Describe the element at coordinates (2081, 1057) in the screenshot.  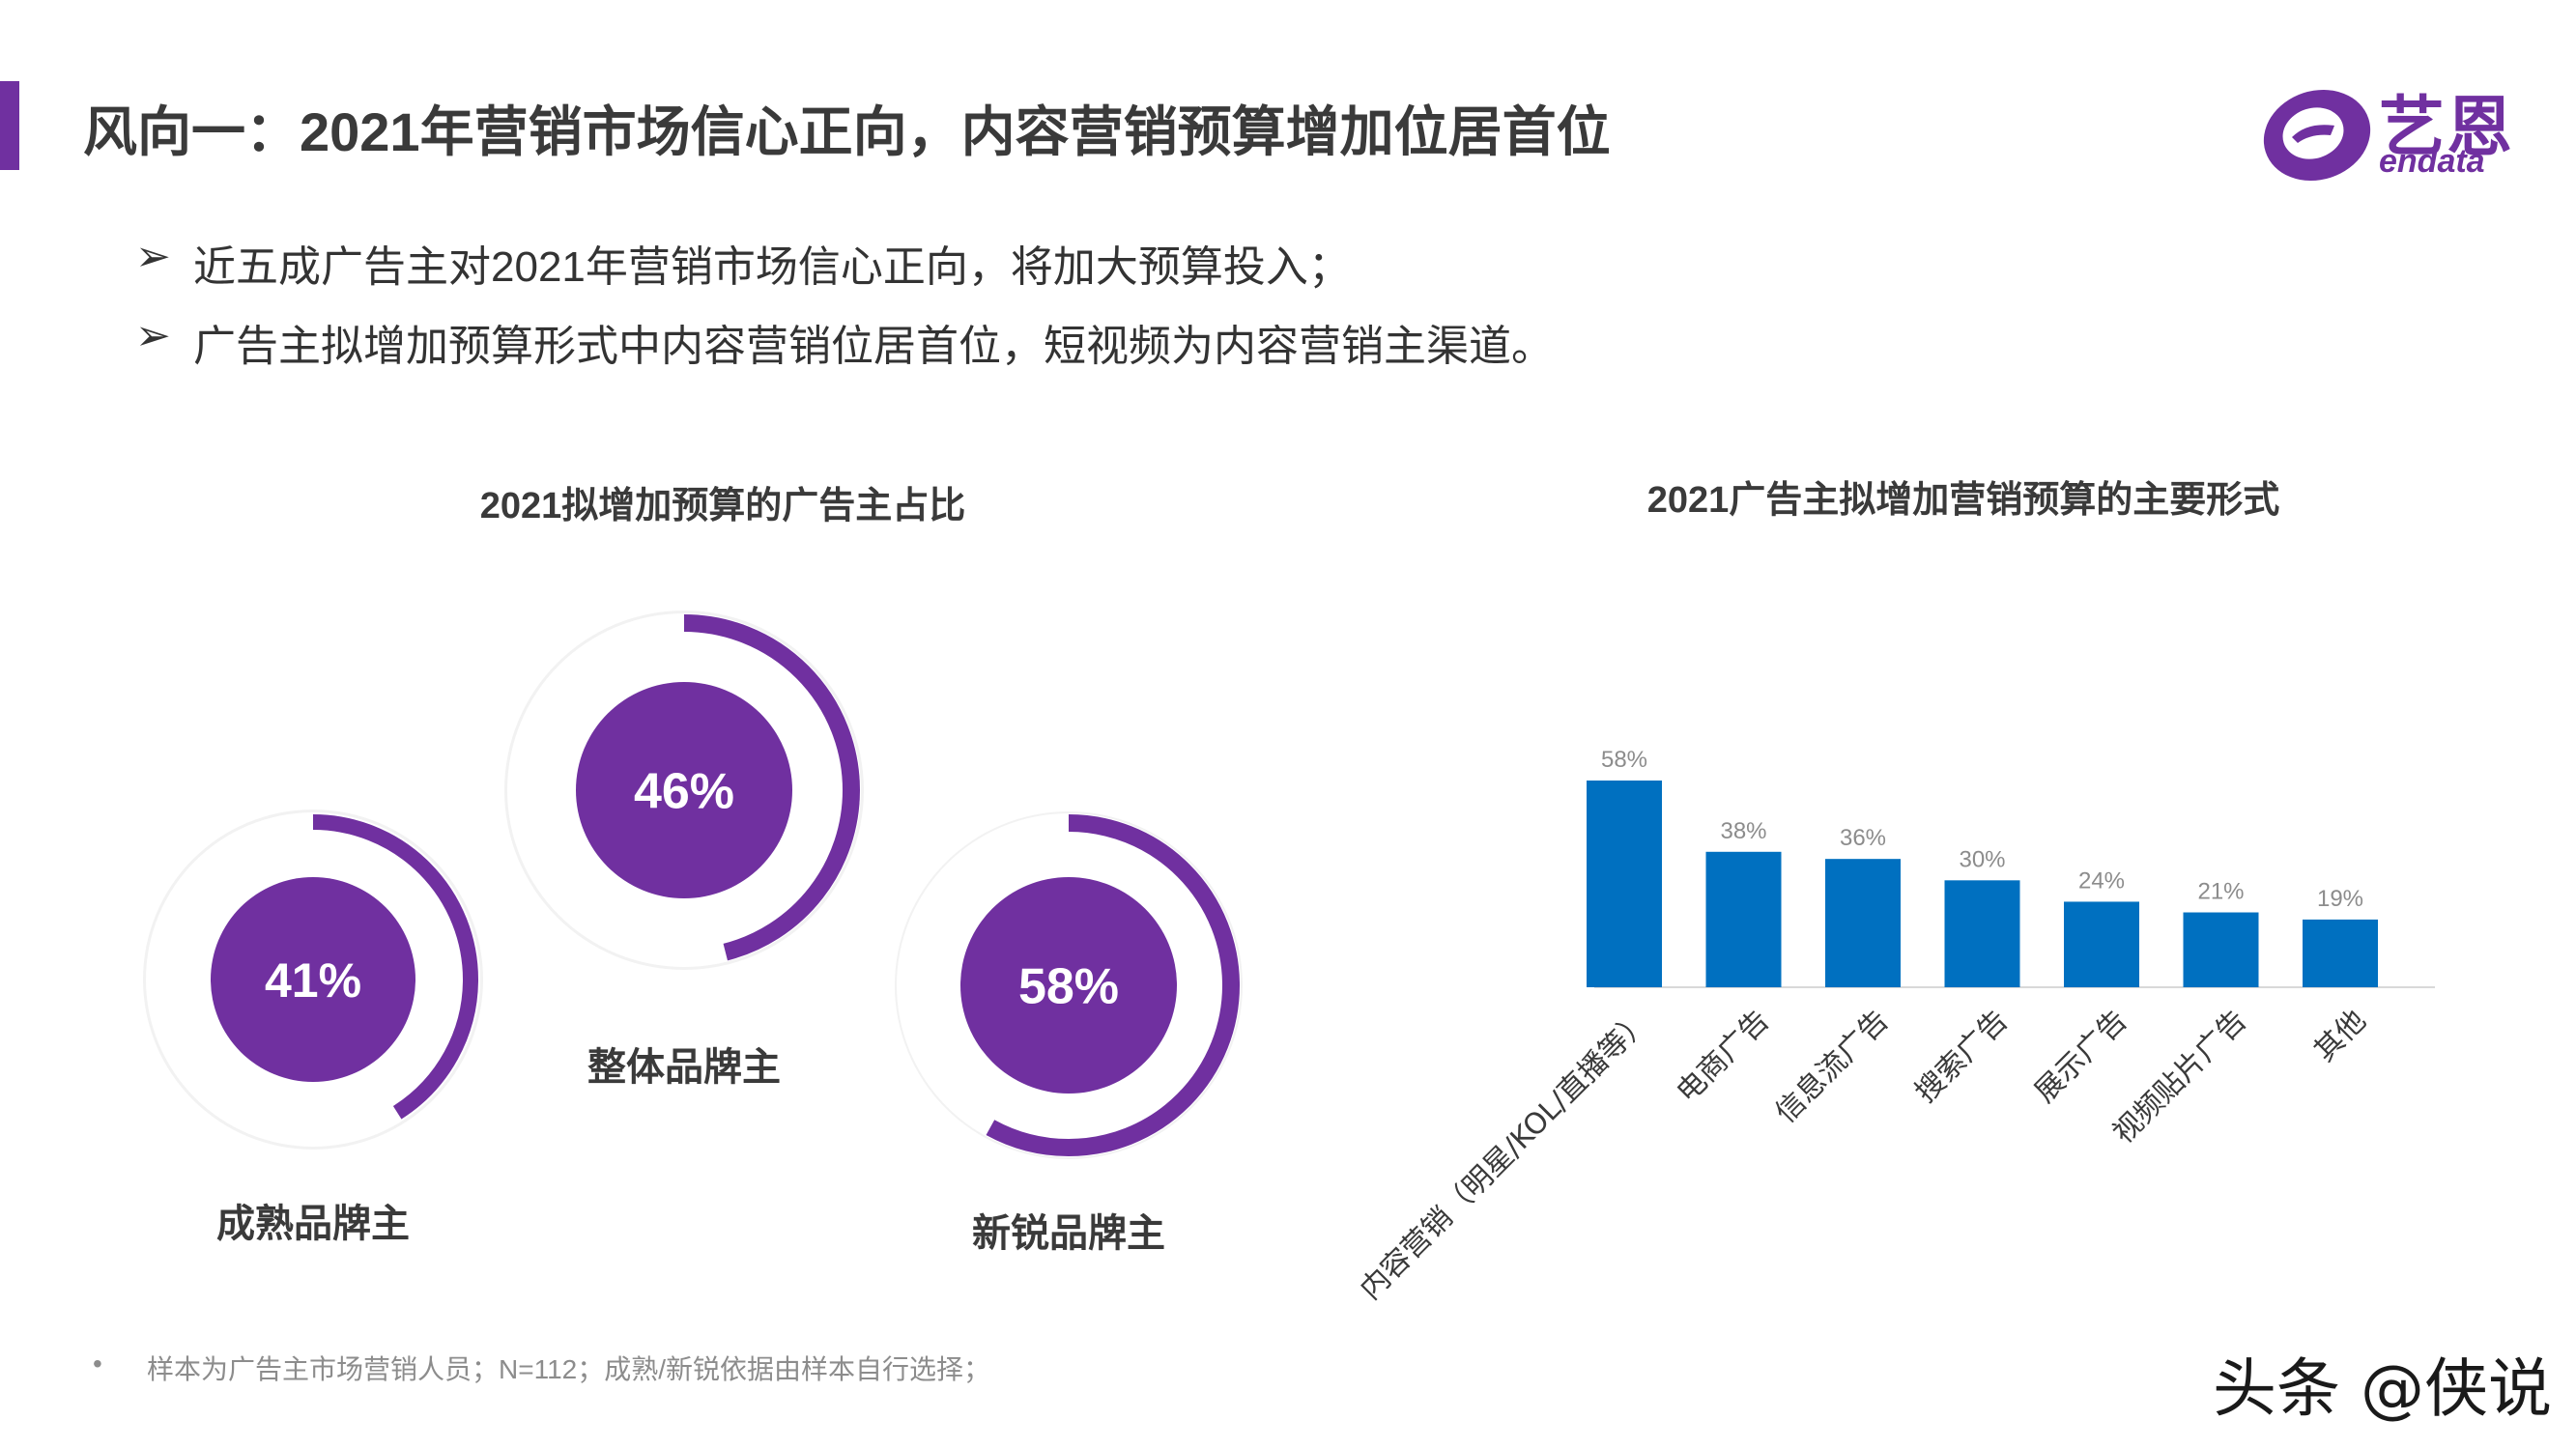
I see `x-tick-label: 展示广告` at that location.